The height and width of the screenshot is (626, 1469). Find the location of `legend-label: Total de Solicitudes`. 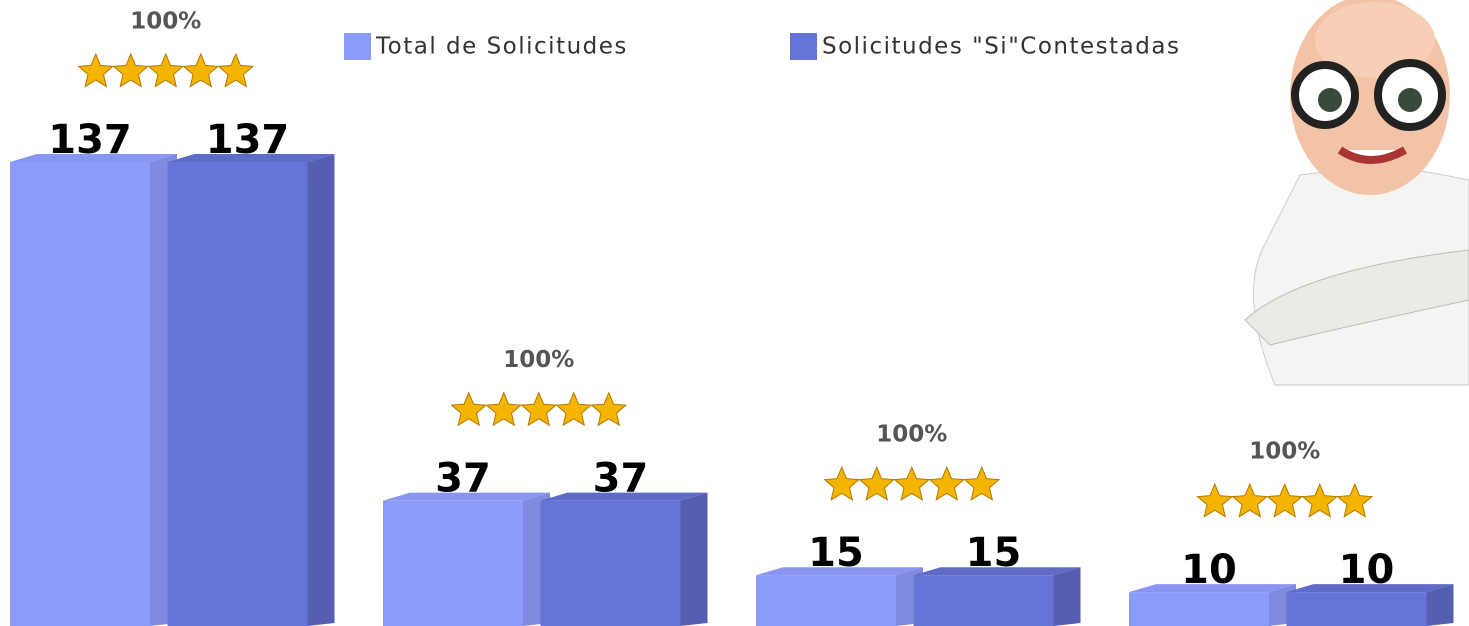

legend-label: Total de Solicitudes is located at coordinates (501, 47).